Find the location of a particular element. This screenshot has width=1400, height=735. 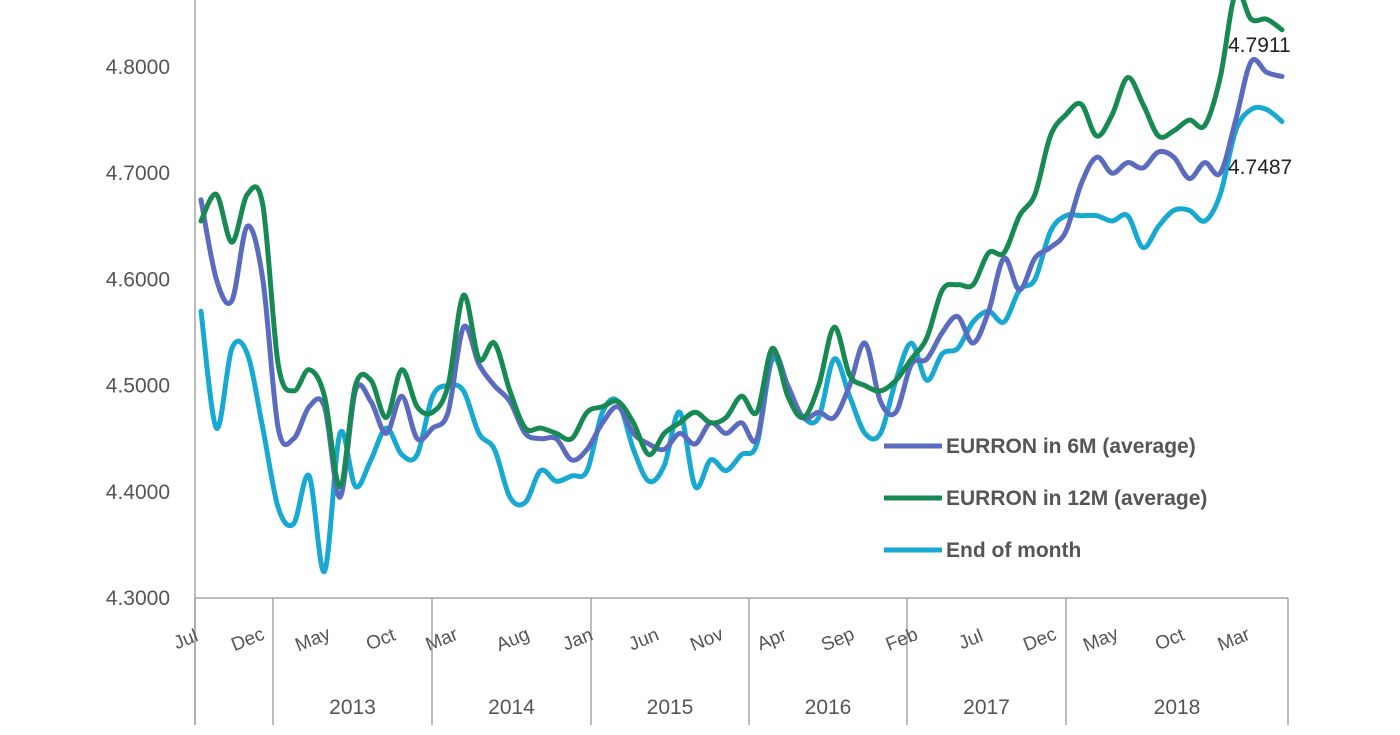

year-label: 2015 is located at coordinates (670, 707).